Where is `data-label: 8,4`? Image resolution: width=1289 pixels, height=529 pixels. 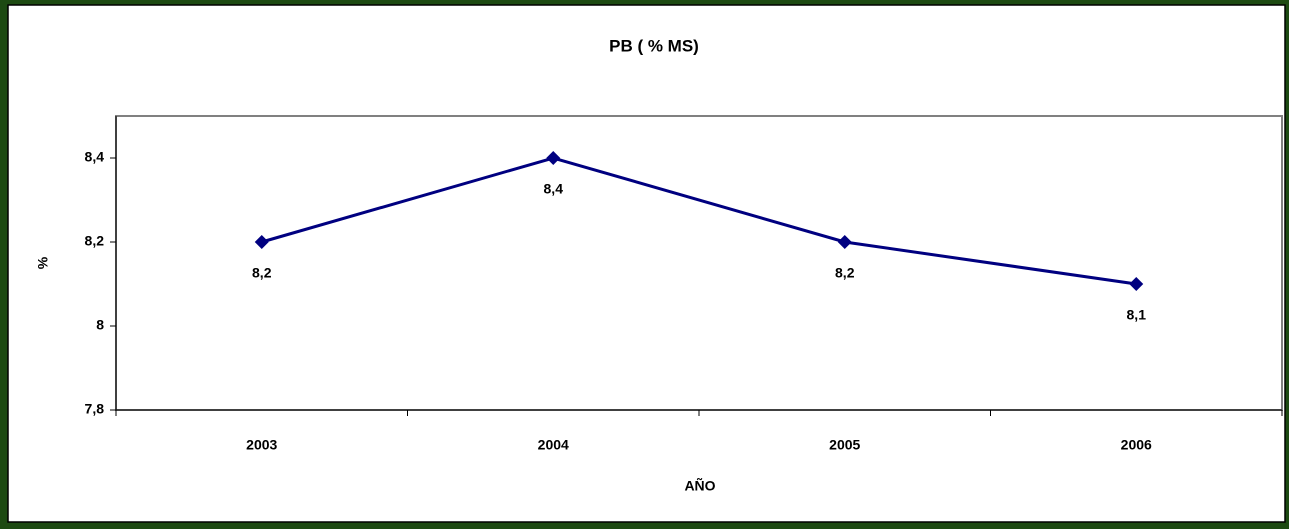
data-label: 8,4 is located at coordinates (554, 189).